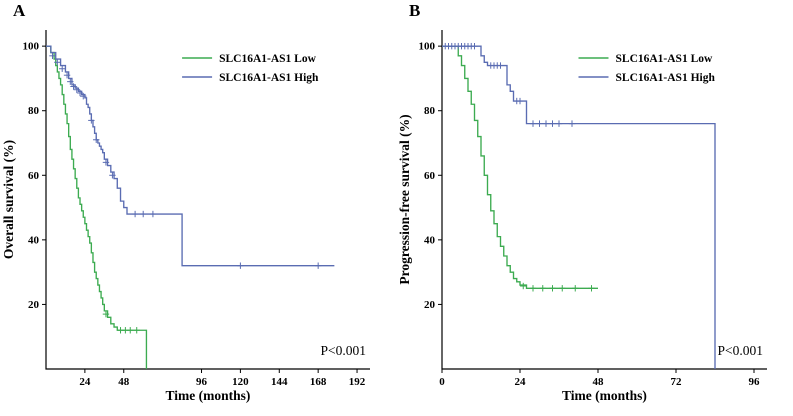 The width and height of the screenshot is (793, 416). What do you see at coordinates (357, 382) in the screenshot?
I see `x-tick-label: 192` at bounding box center [357, 382].